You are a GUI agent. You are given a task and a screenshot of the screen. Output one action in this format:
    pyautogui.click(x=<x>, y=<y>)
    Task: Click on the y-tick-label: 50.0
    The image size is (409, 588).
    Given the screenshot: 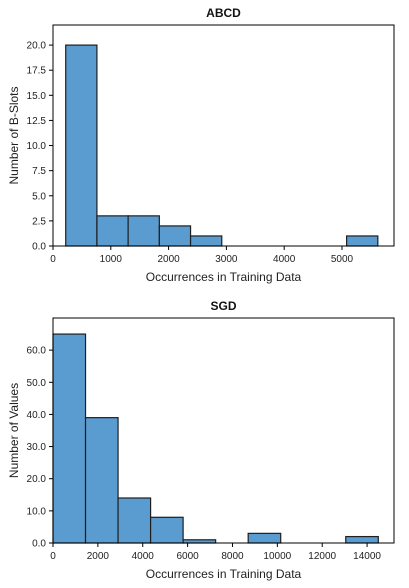 What is the action you would take?
    pyautogui.click(x=37, y=383)
    